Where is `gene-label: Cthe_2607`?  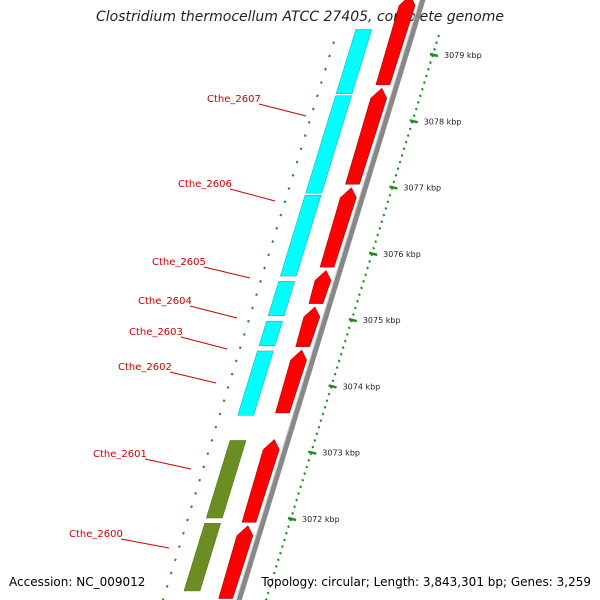 gene-label: Cthe_2607 is located at coordinates (234, 99).